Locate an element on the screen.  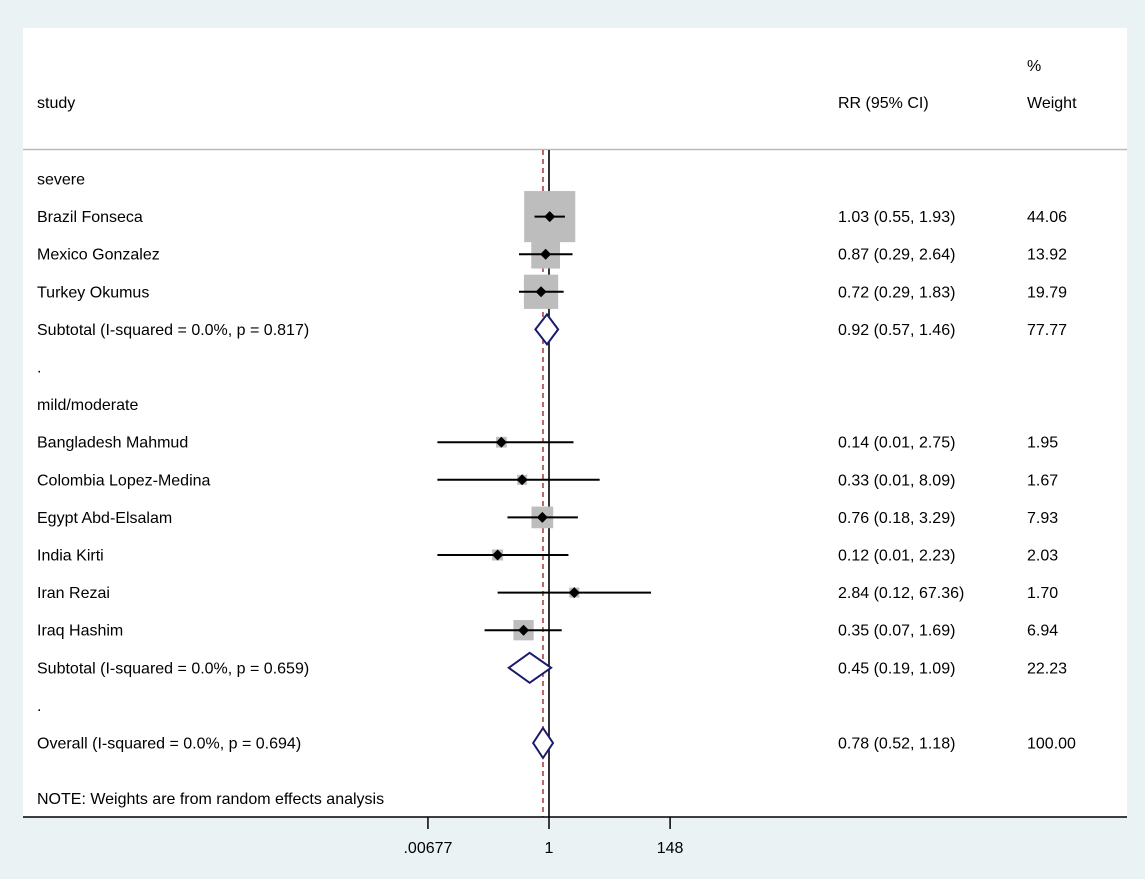
study-label: Turkey Okumus is located at coordinates (93, 292).